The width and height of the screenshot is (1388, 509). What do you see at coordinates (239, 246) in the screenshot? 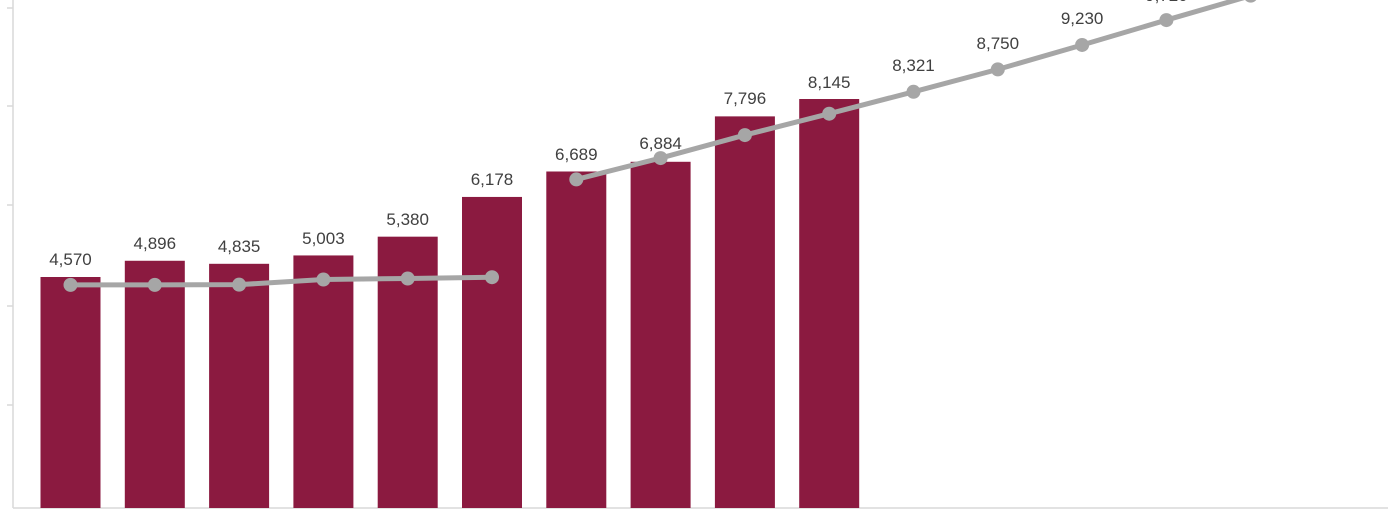
I see `data-label: 4,835` at bounding box center [239, 246].